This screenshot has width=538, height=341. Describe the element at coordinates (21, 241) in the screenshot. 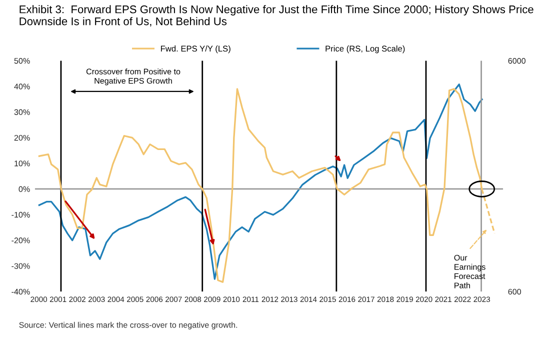

I see `y-tick-label: -20%` at that location.